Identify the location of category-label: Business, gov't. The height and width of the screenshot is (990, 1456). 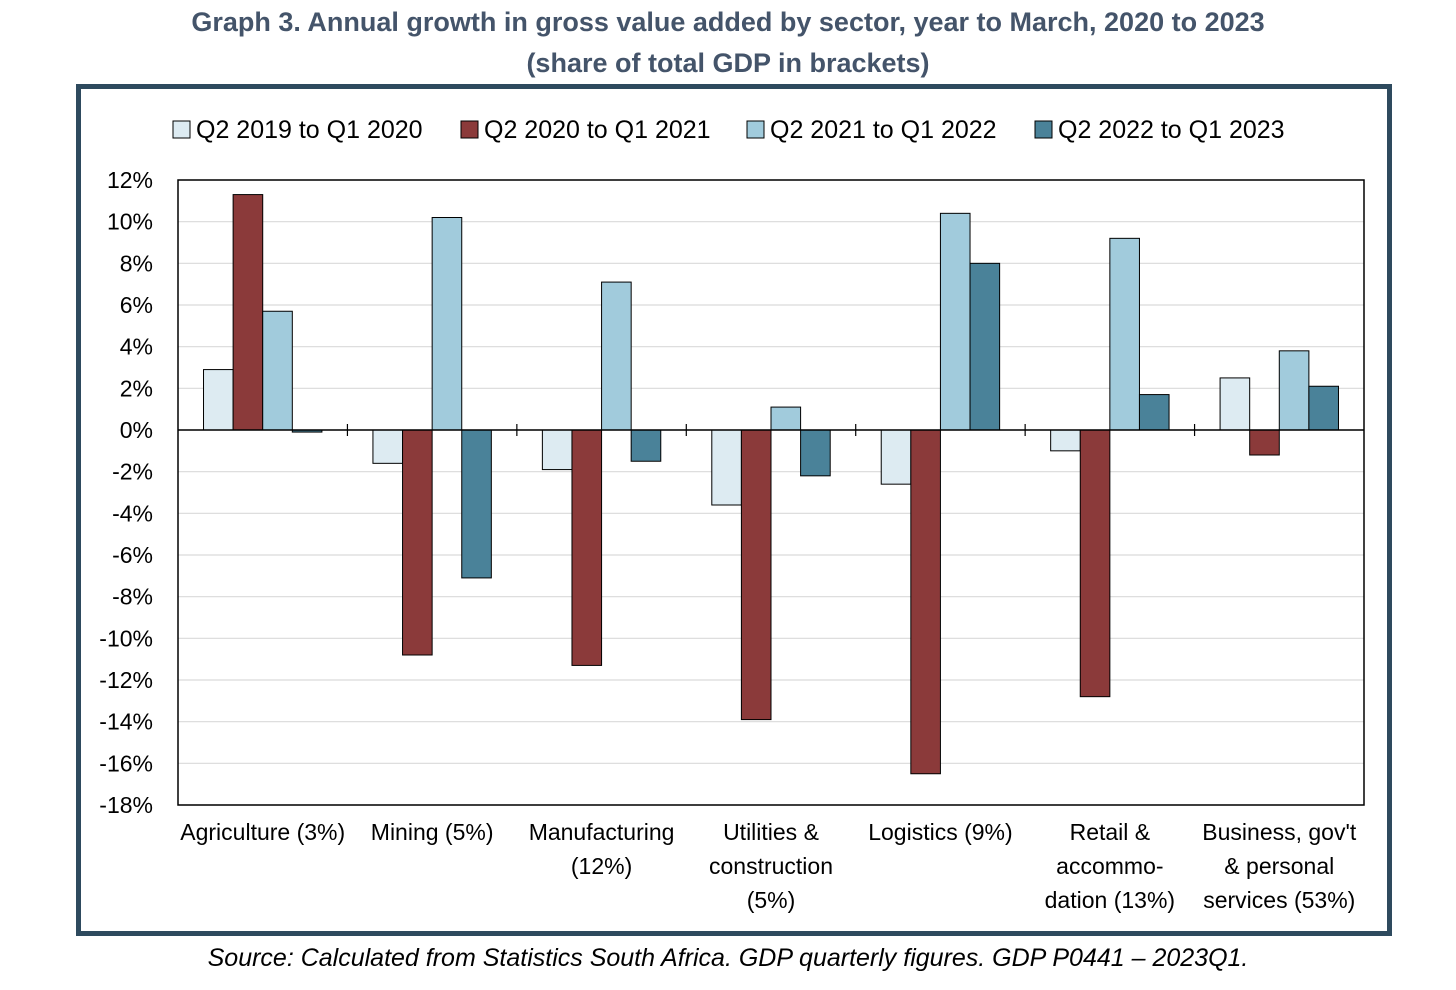
(1279, 832).